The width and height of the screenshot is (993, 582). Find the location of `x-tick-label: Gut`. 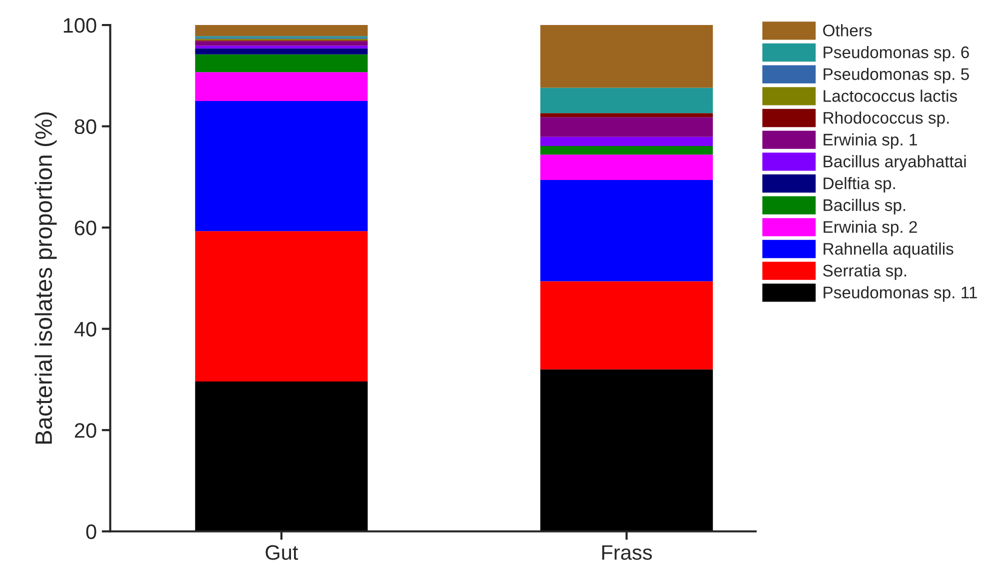

x-tick-label: Gut is located at coordinates (282, 552).